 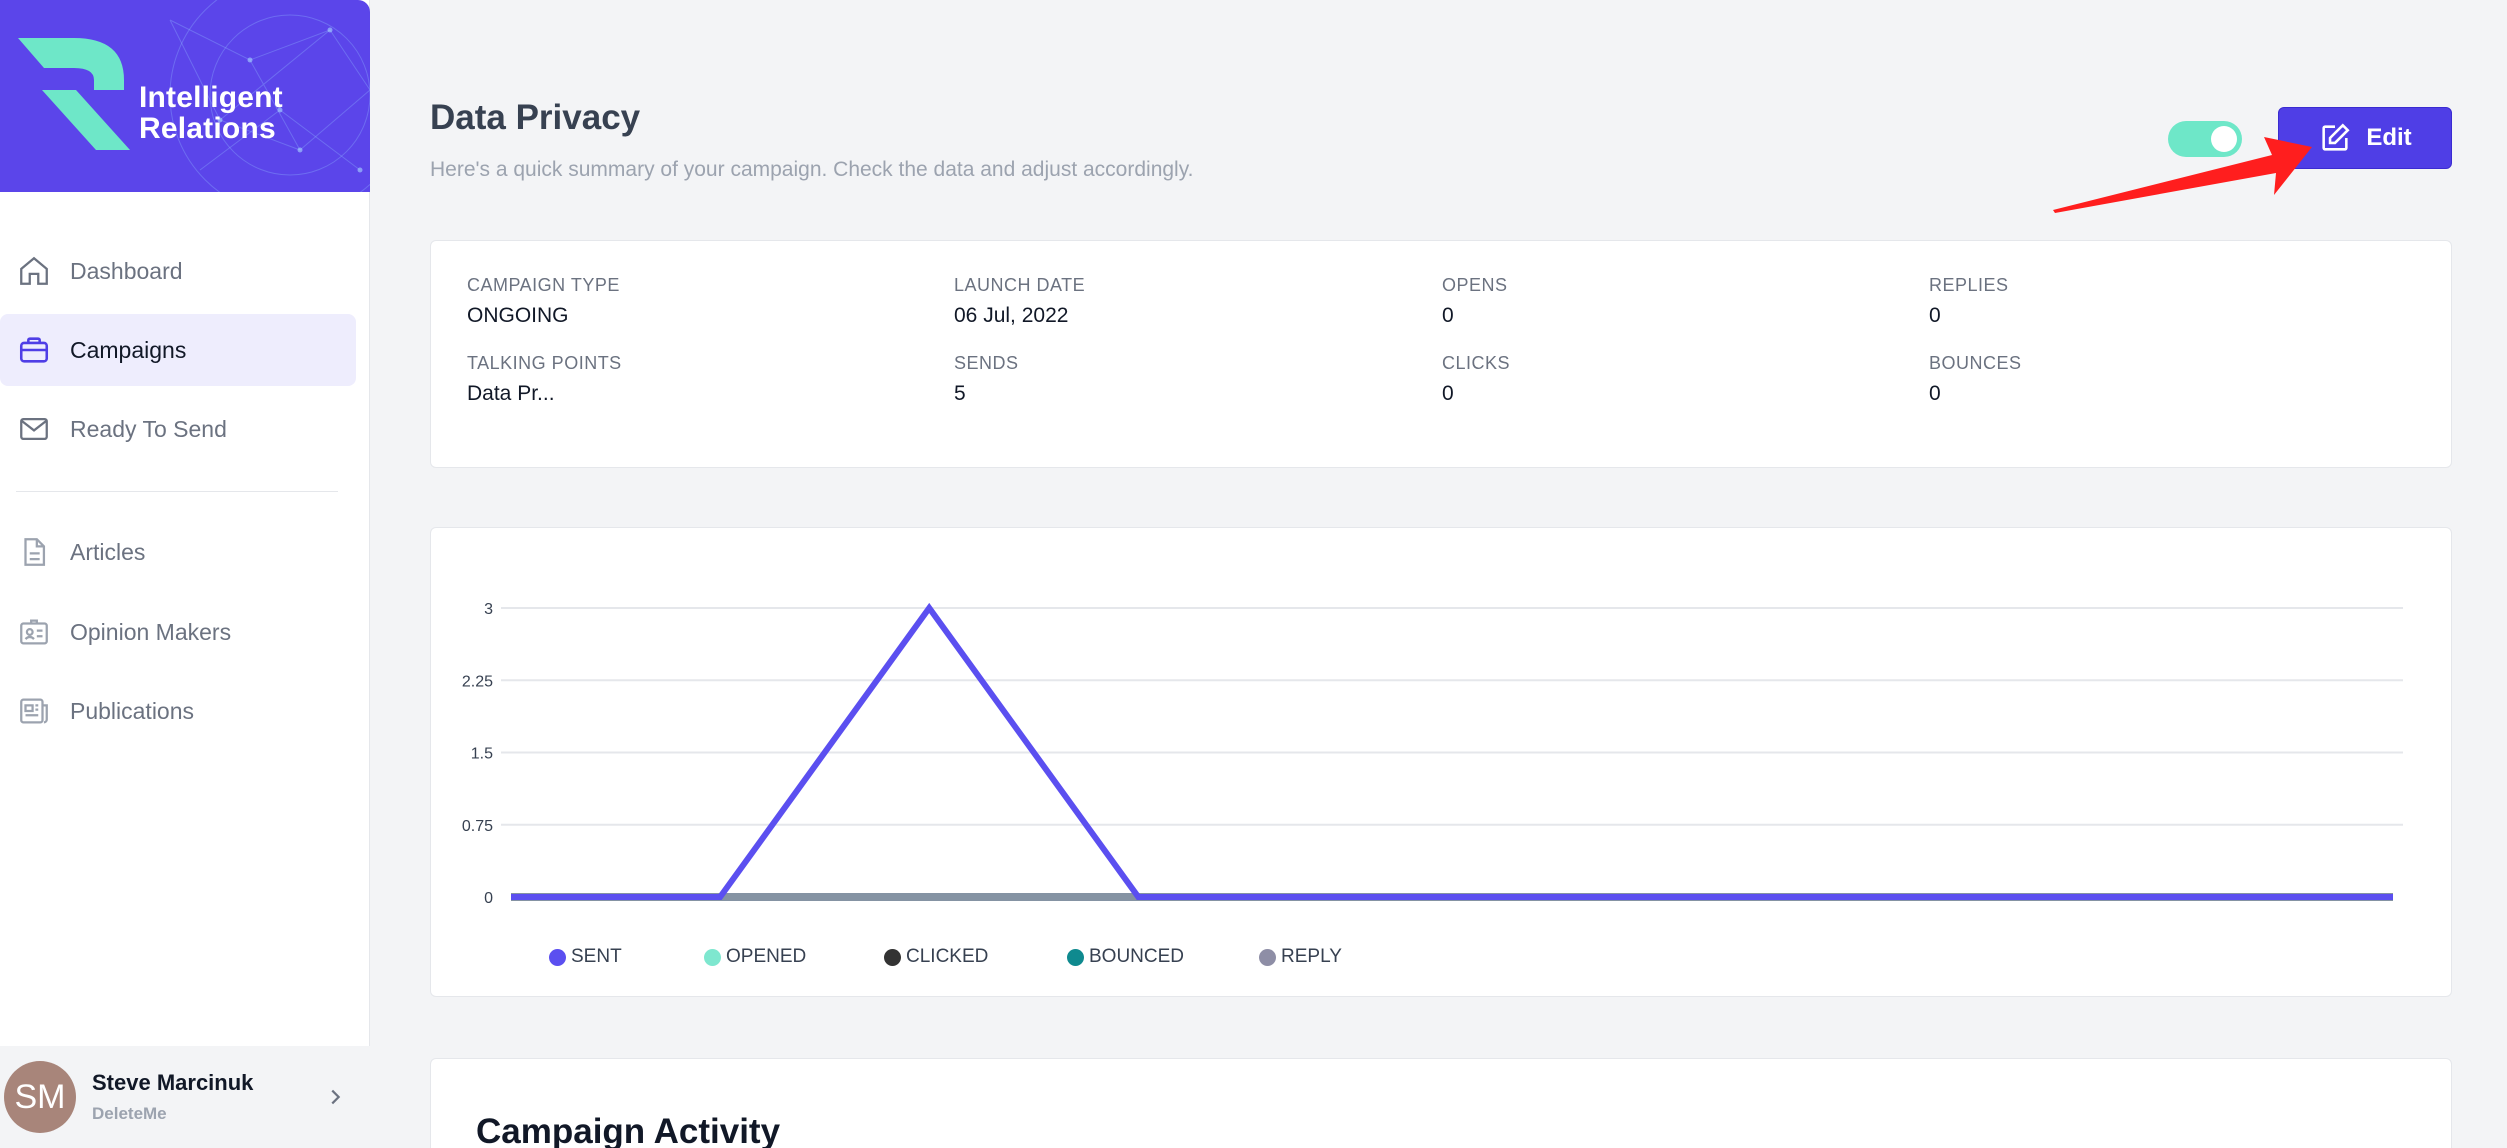 What do you see at coordinates (1975, 363) in the screenshot?
I see `stat-label: BOUNCES` at bounding box center [1975, 363].